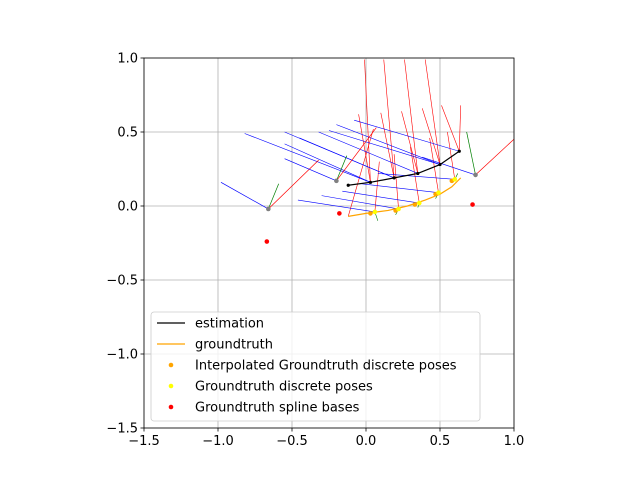 This screenshot has width=640, height=480. What do you see at coordinates (218, 441) in the screenshot?
I see `x-tick-label: −1.0` at bounding box center [218, 441].